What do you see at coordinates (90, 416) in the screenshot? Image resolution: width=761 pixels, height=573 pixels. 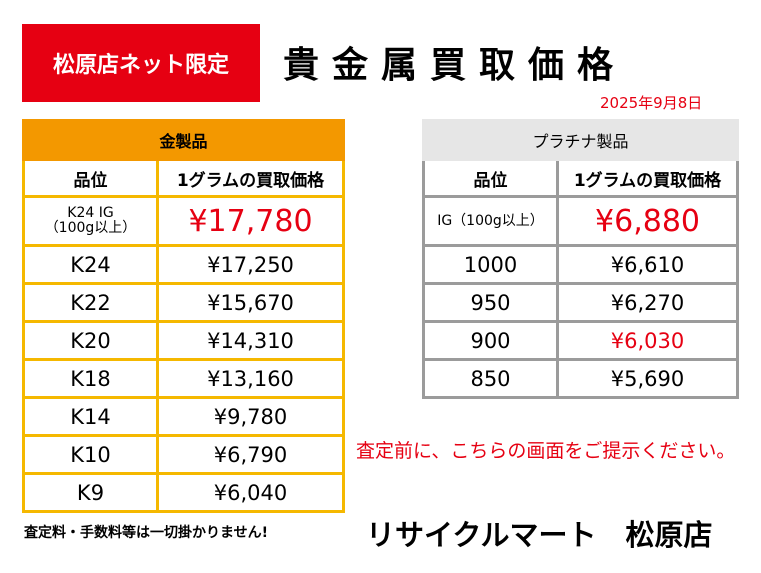 I see `gold-grade-cell: K14` at bounding box center [90, 416].